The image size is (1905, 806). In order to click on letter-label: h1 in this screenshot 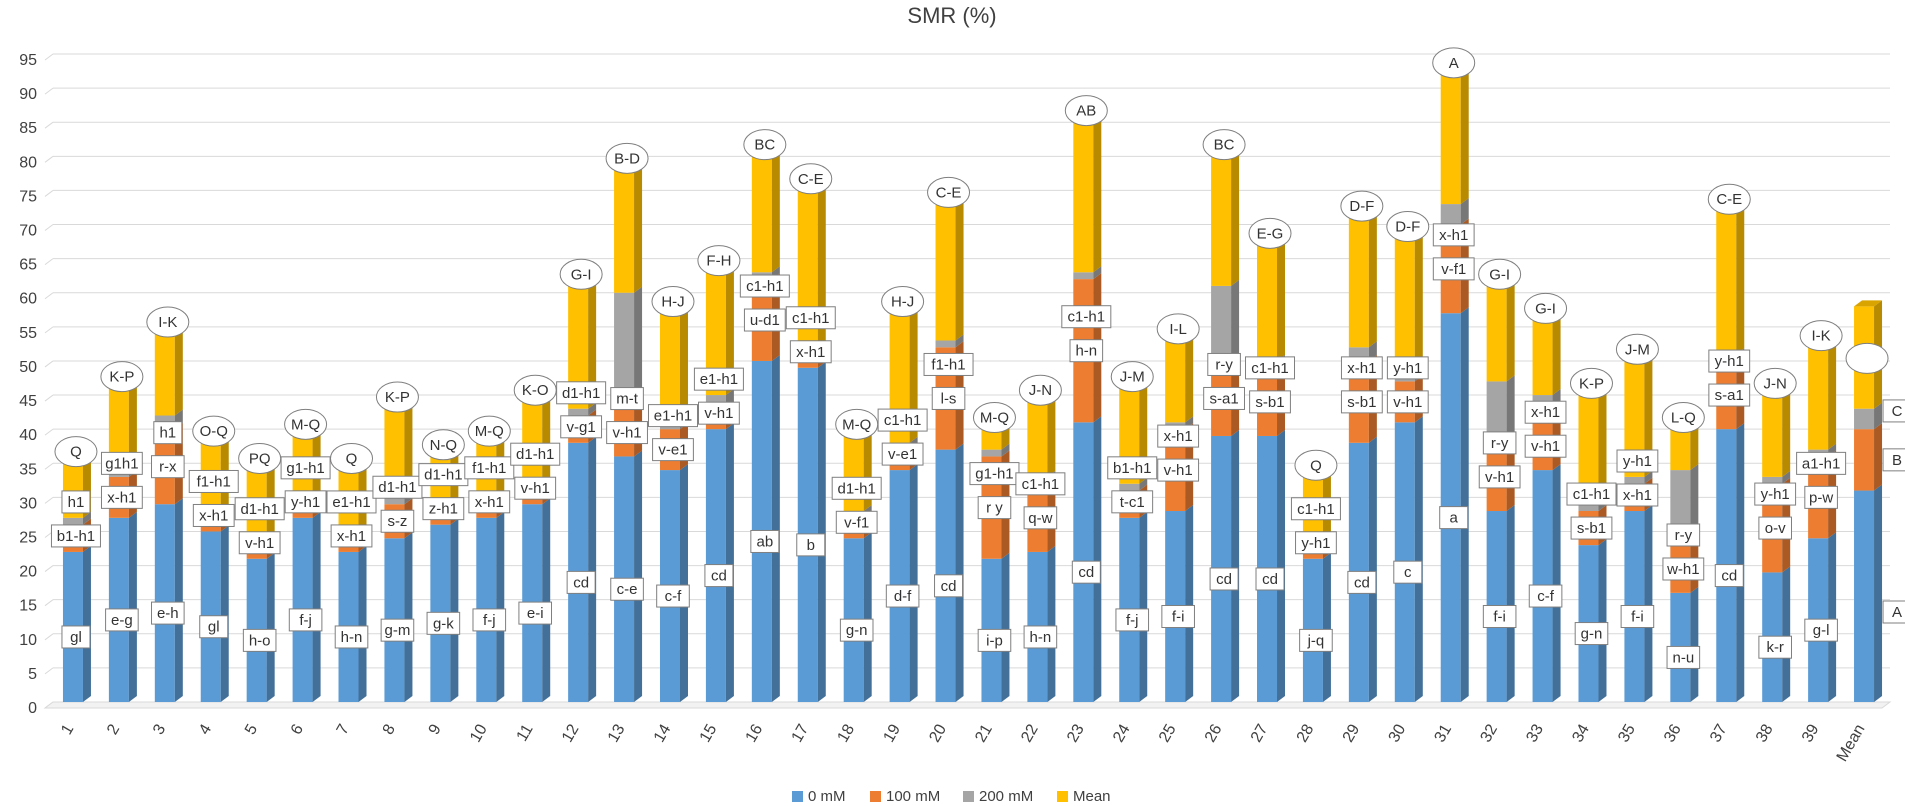, I will do `click(167, 433)`.